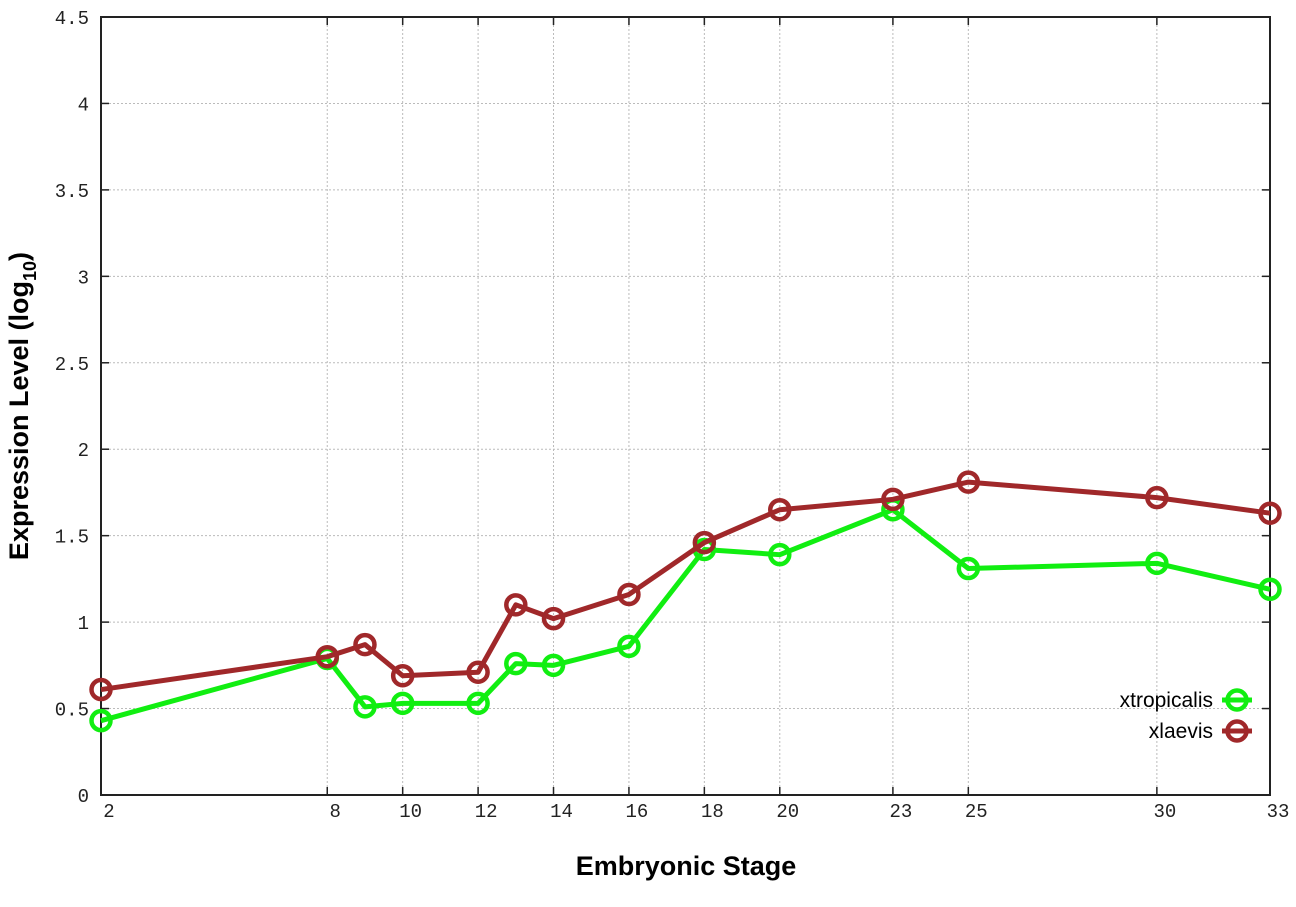  I want to click on x-tick-label: 33, so click(1278, 812).